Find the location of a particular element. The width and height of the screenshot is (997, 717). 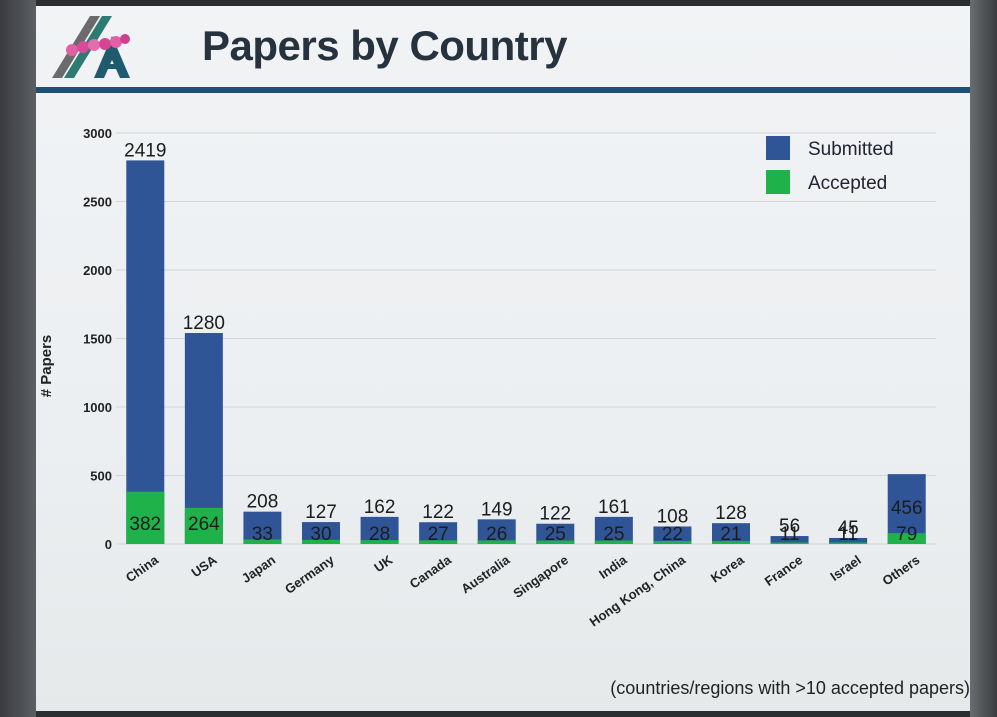

data-label-submitted: 161 is located at coordinates (614, 507).